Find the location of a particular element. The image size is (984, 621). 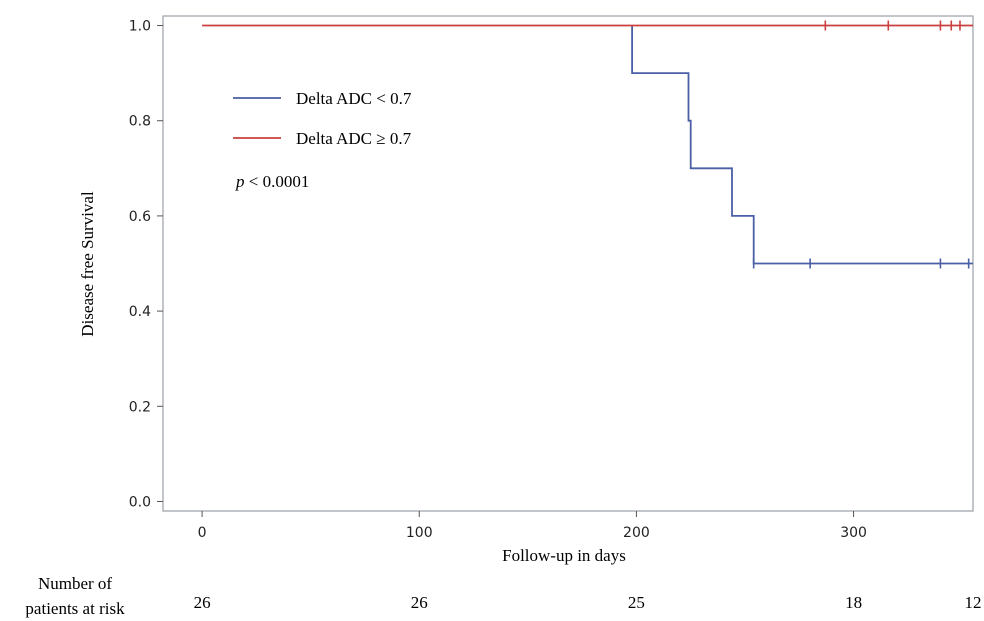

risk-table-label-line2: patients at risk is located at coordinates (75, 608).